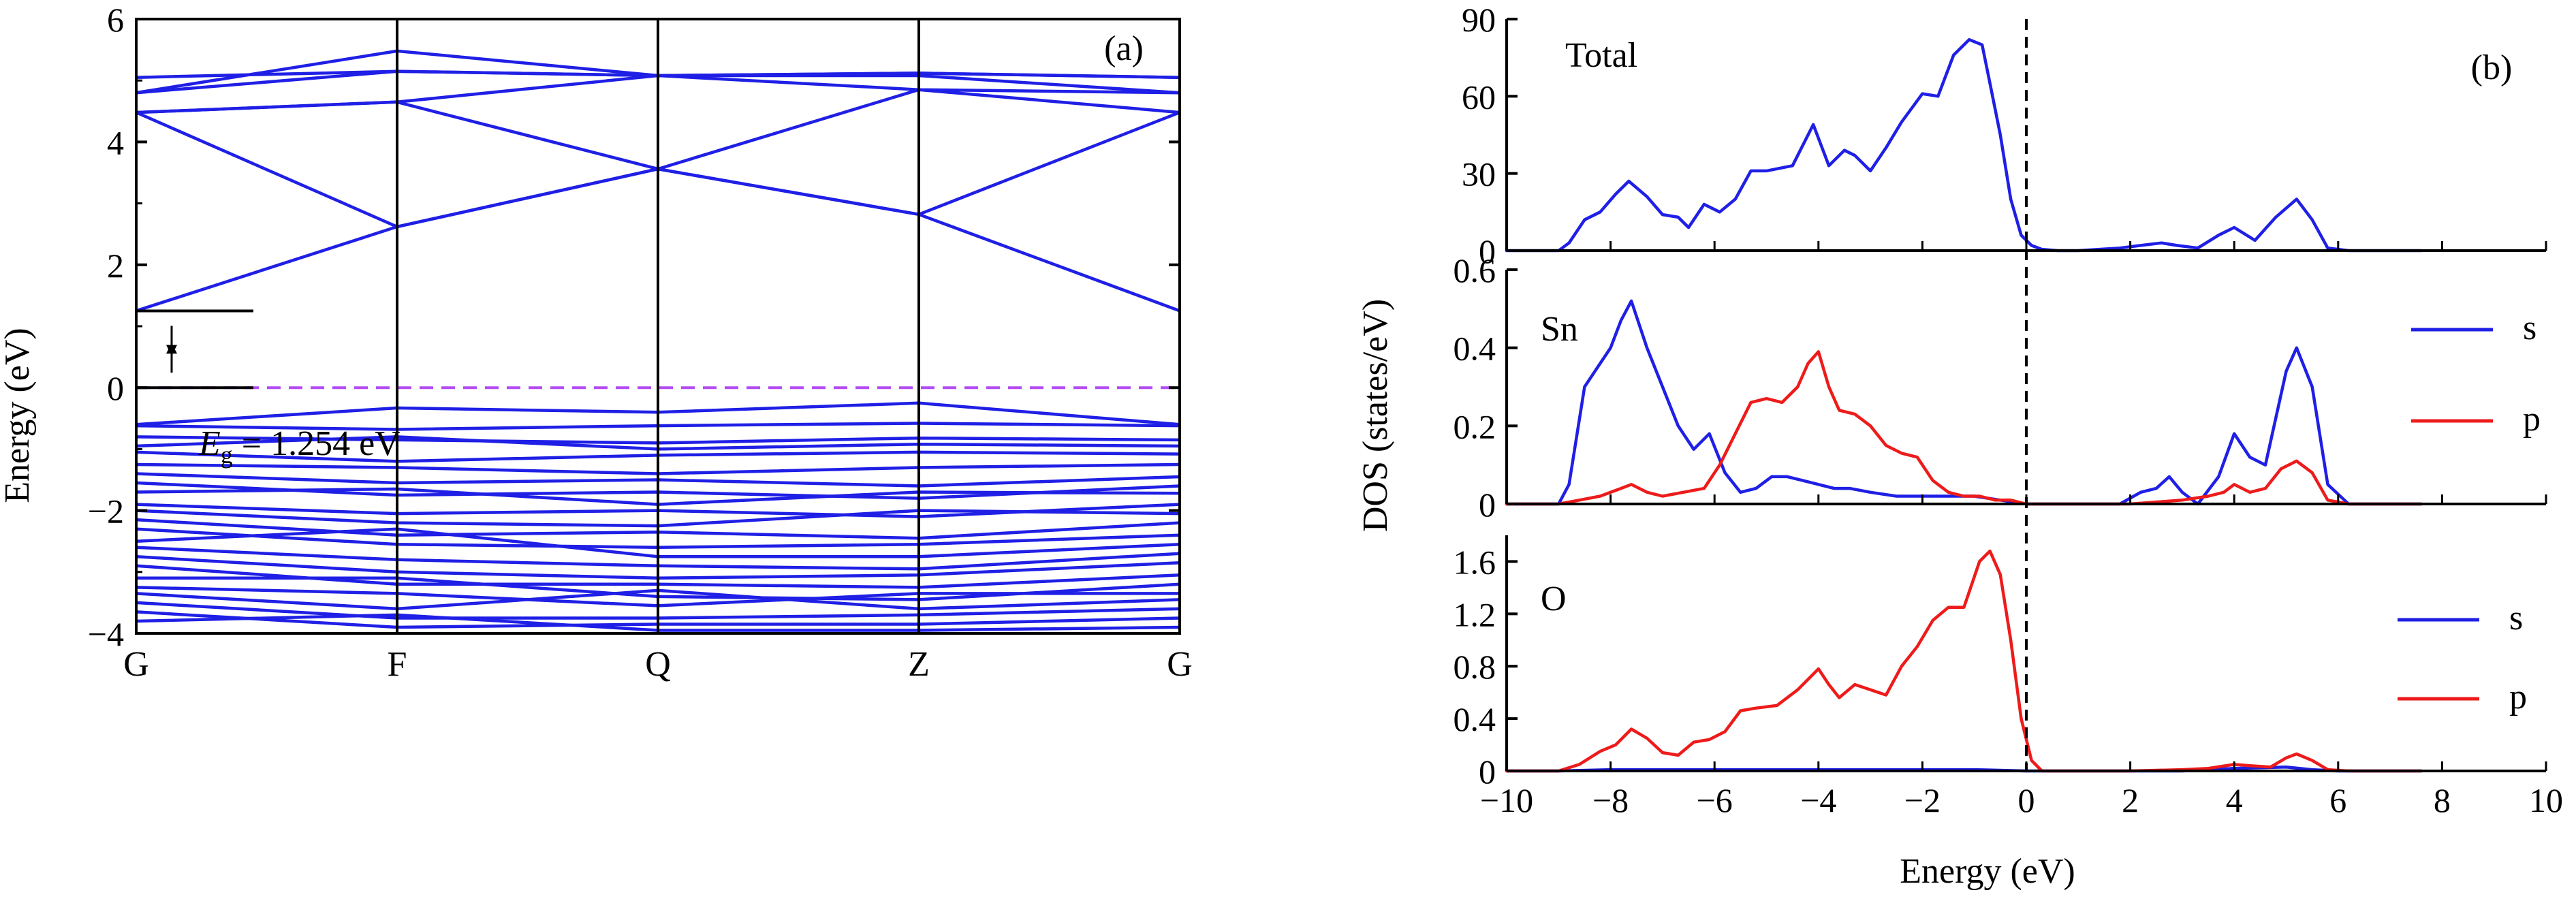  What do you see at coordinates (106, 634) in the screenshot?
I see `y-tick-label-a: −4` at bounding box center [106, 634].